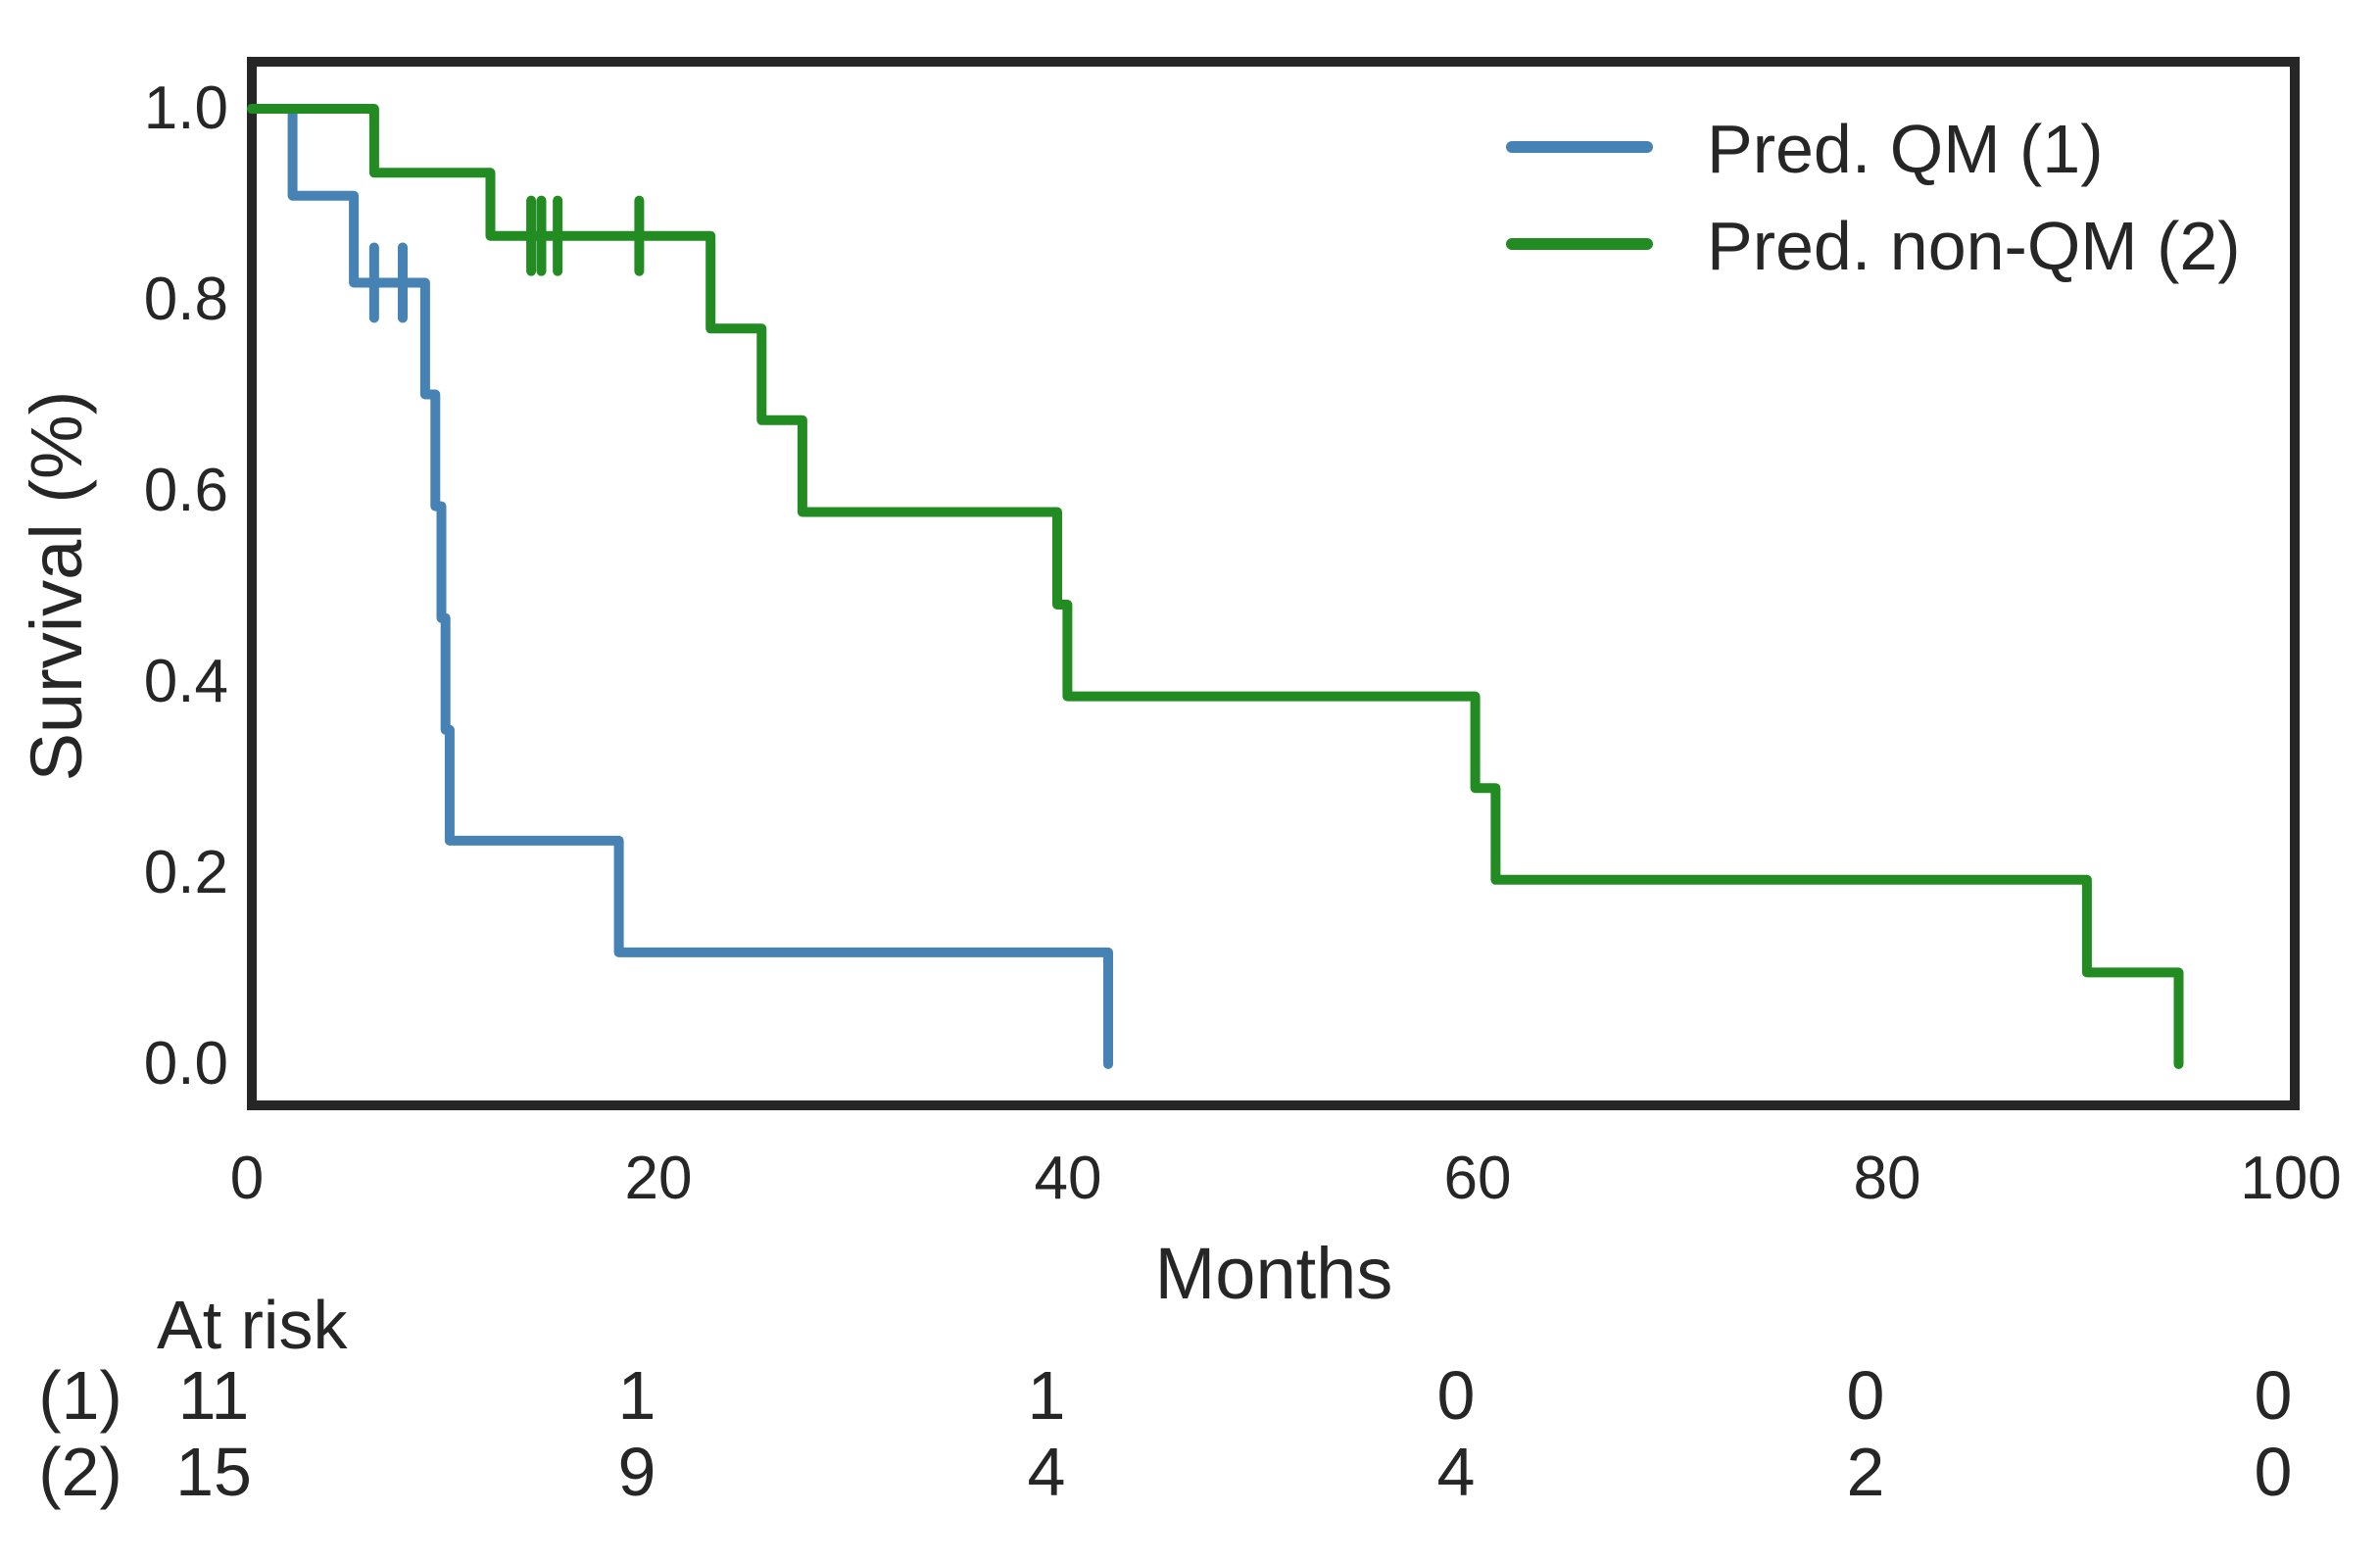 The width and height of the screenshot is (2380, 1562). Describe the element at coordinates (252, 1325) in the screenshot. I see `at-risk-header: At risk` at that location.